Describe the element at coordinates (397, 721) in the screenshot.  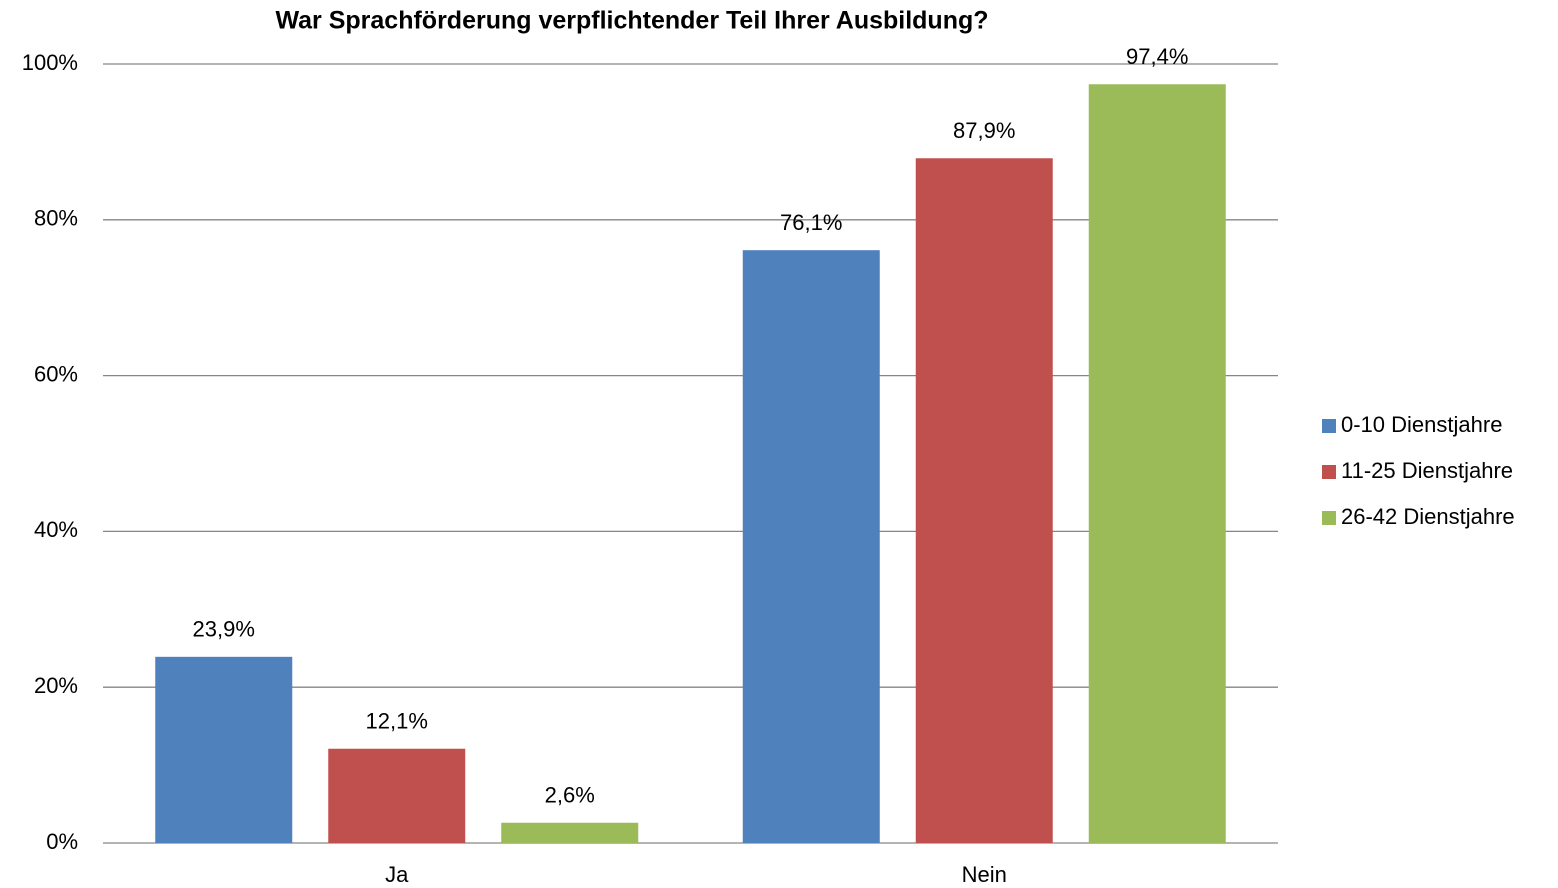
I see `data-label: 12,1%` at that location.